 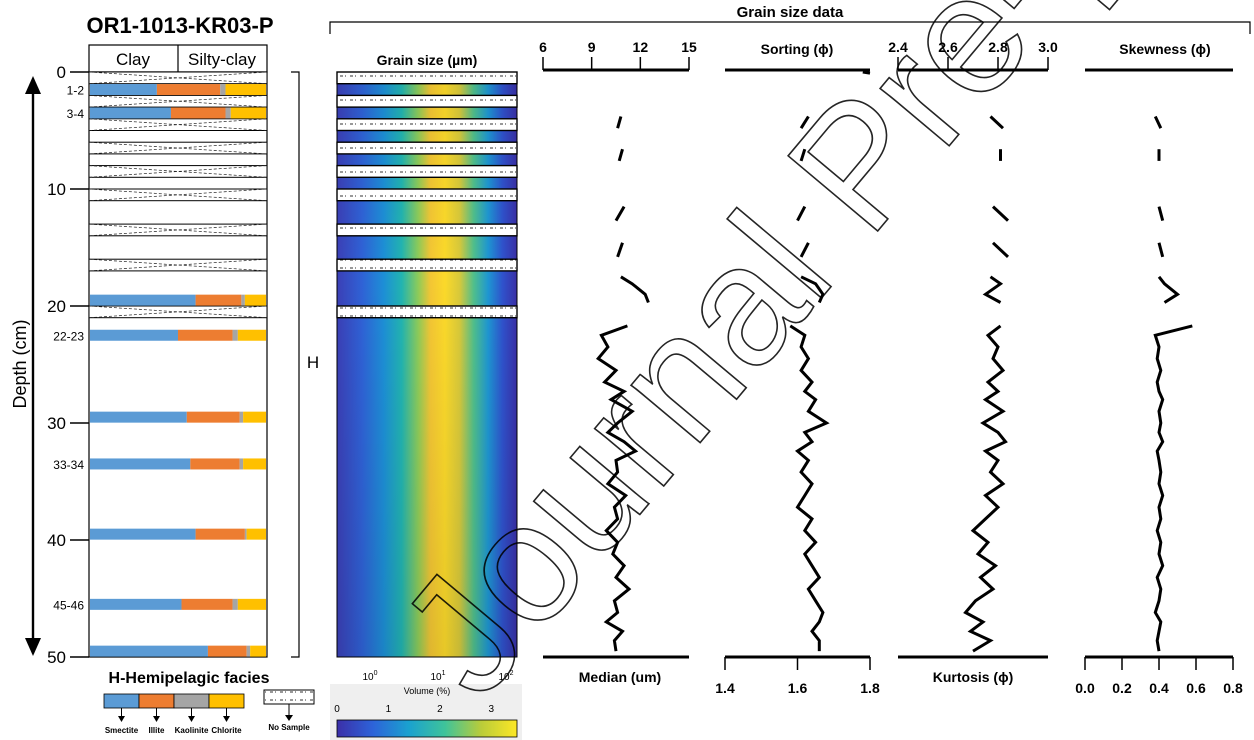 I want to click on legend-illite: Illite, so click(x=156, y=714).